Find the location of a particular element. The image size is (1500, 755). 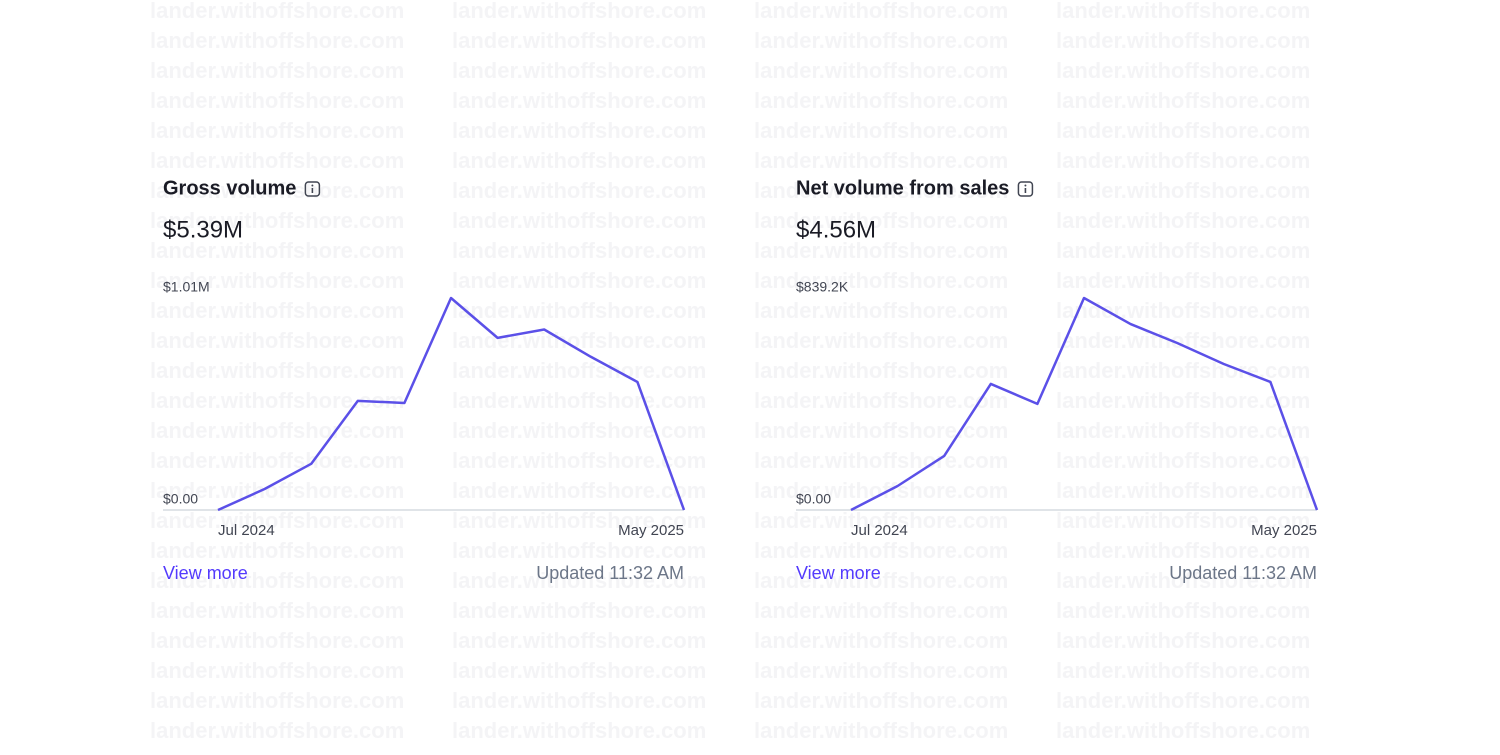

sparkline is located at coordinates (1084, 404).